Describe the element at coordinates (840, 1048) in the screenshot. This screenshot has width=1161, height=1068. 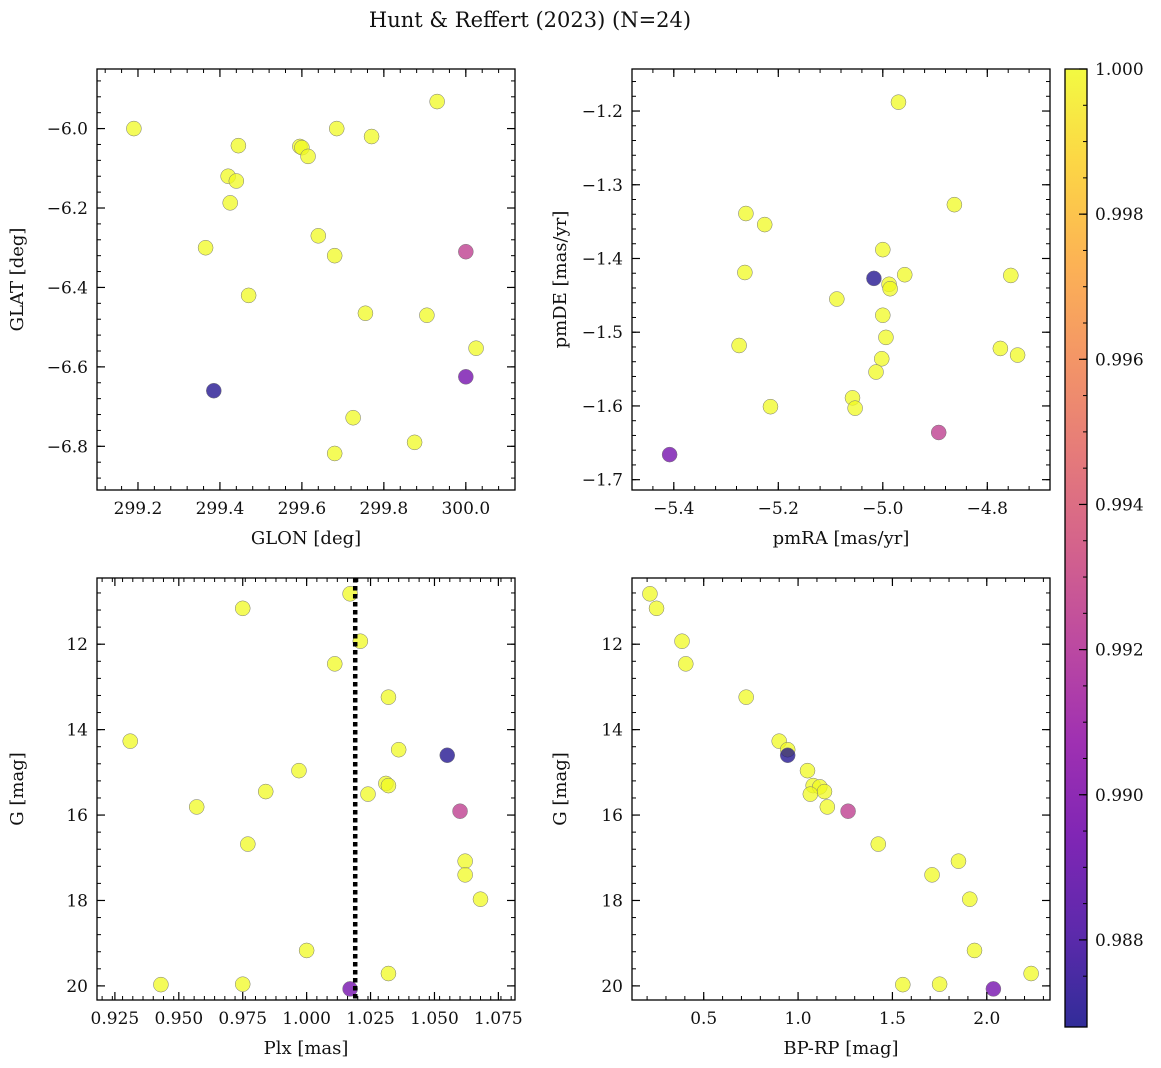
I see `x-axis-label: BP-RP [mag]` at that location.